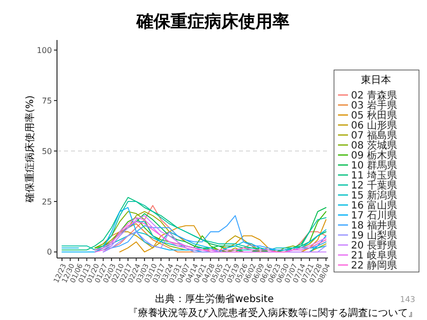 The image size is (427, 320). I want to click on legend-label: 16 富山県, so click(374, 206).